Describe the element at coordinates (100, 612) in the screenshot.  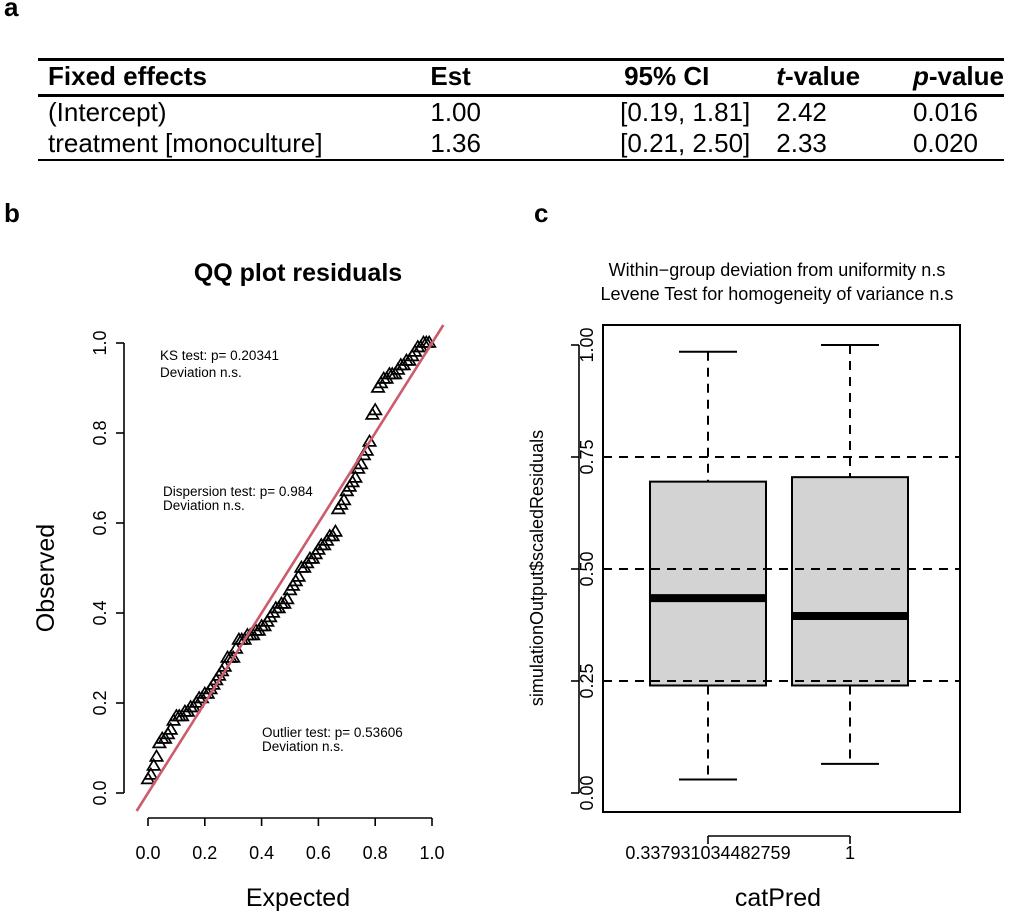
I see `qq-y-tick-label: 0.4` at that location.